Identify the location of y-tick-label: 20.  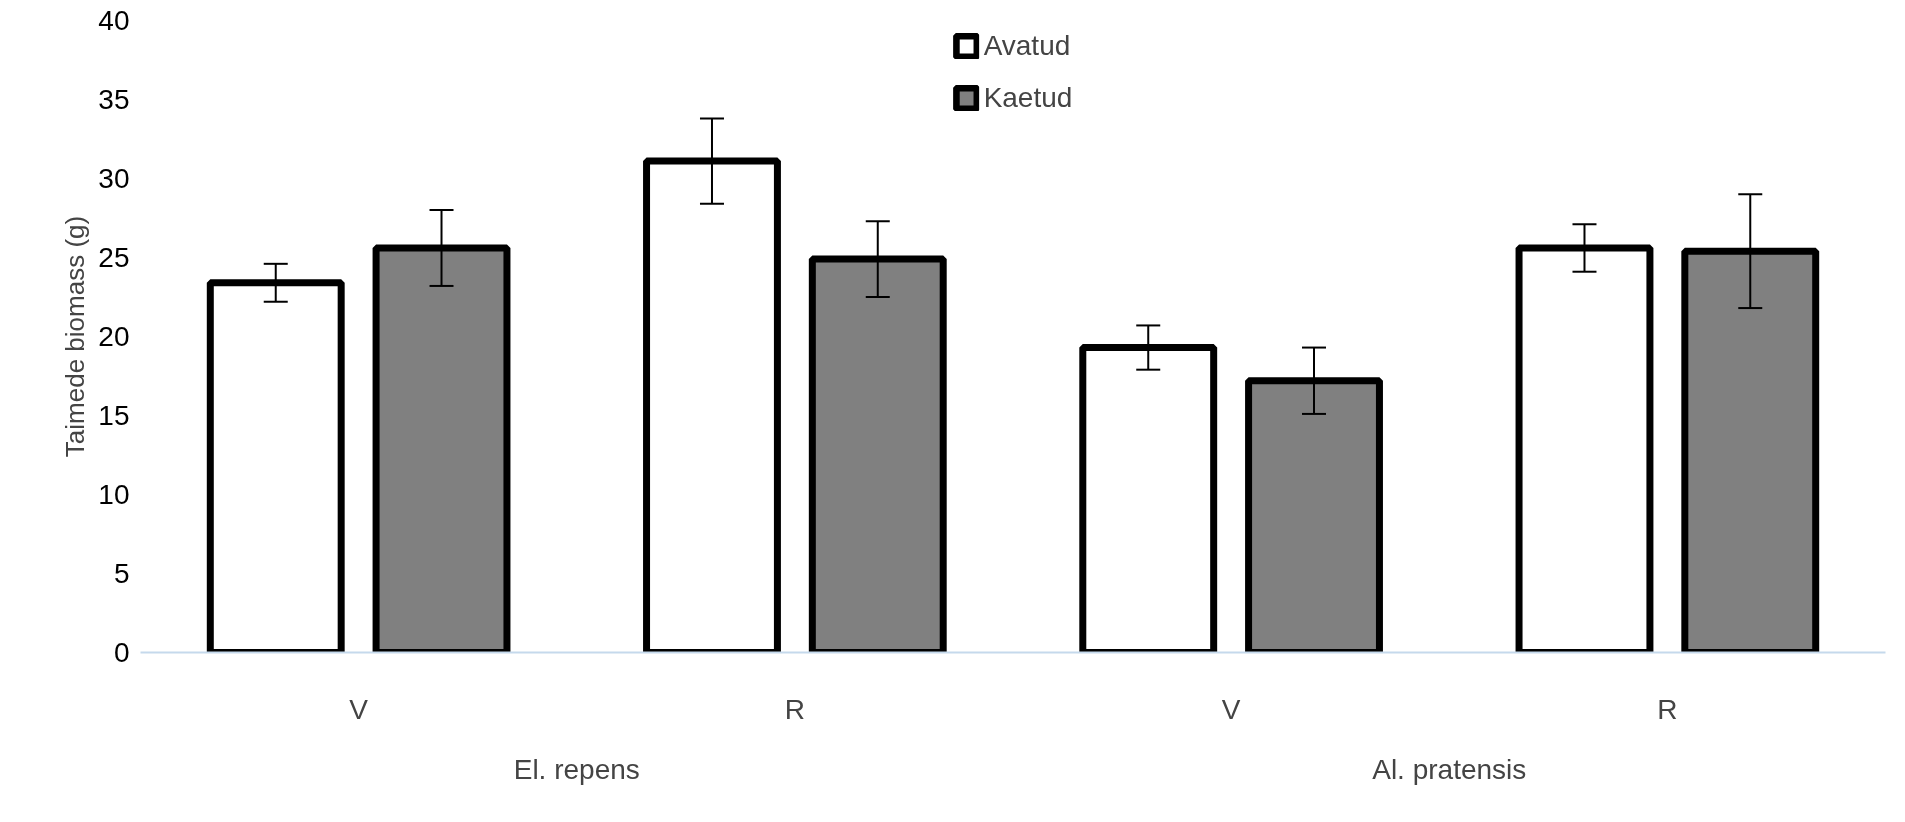
(114, 336).